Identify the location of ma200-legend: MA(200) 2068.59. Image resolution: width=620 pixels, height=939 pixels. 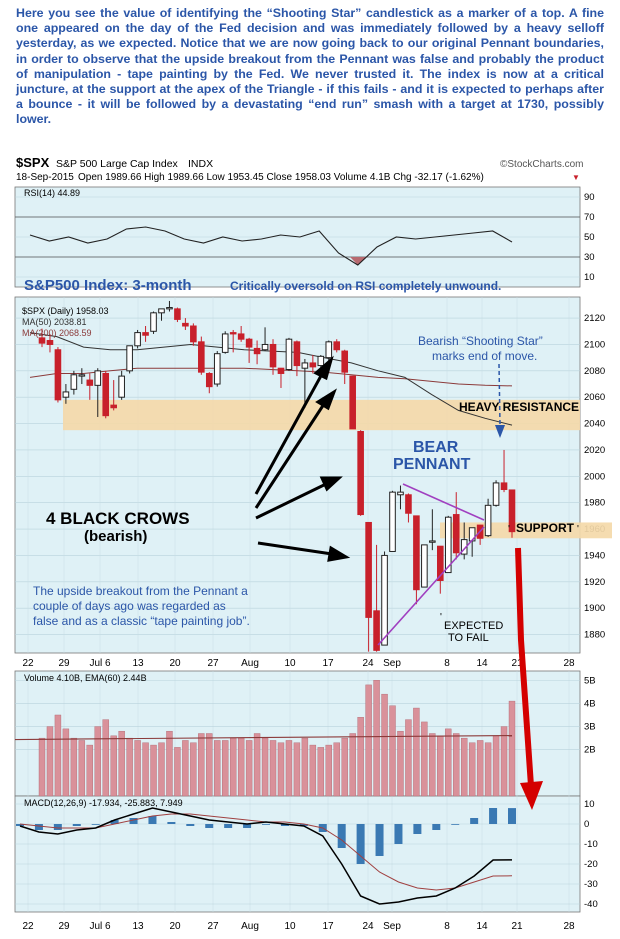
(57, 333).